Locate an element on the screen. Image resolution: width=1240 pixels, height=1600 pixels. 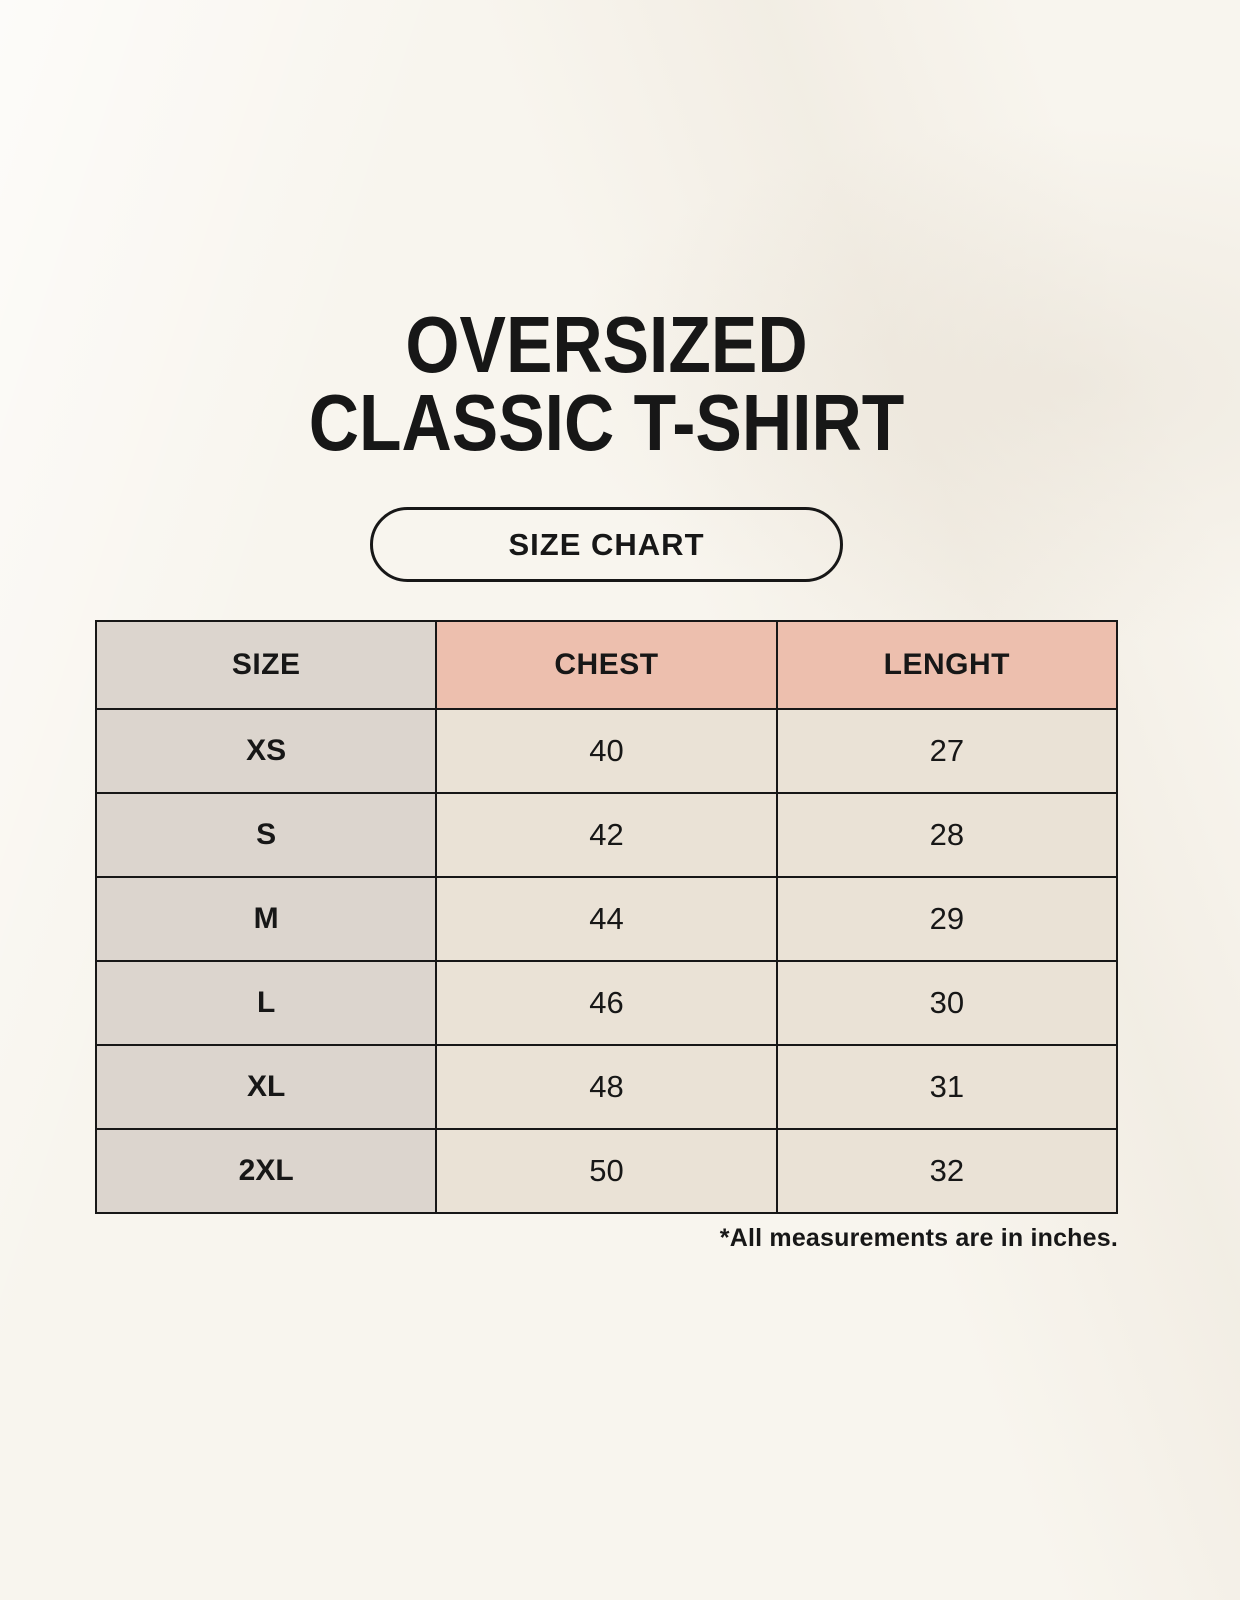
table-row: L 46 30 is located at coordinates (606, 1003).